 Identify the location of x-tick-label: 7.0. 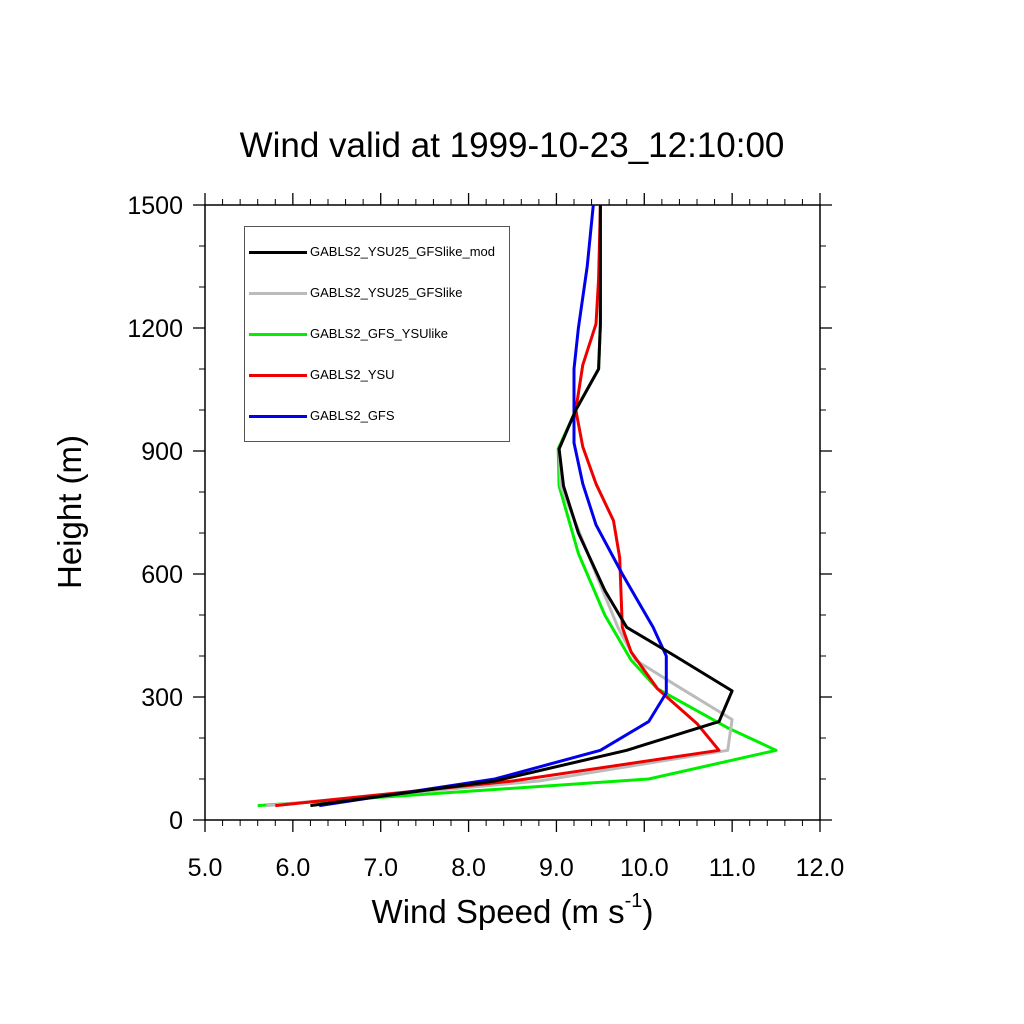
(380, 868).